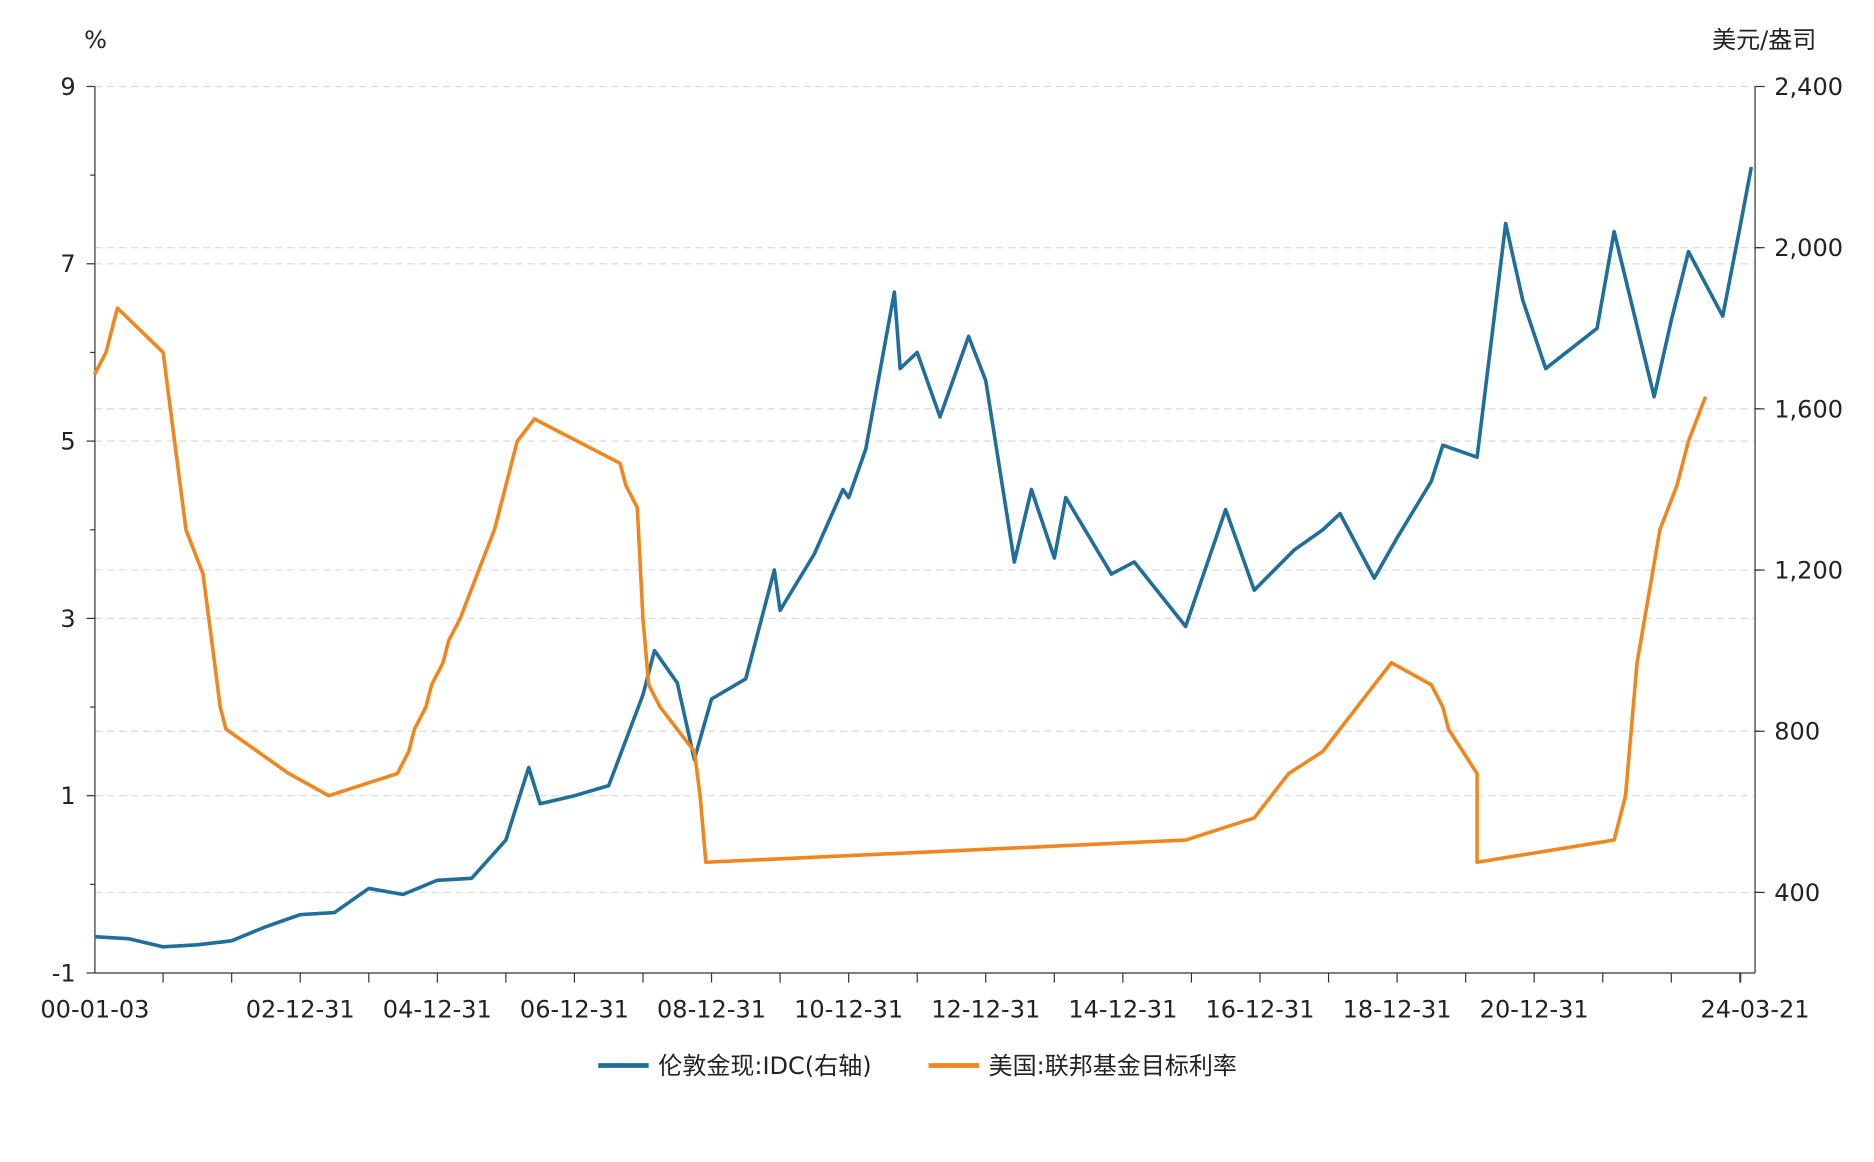 The width and height of the screenshot is (1874, 1162). I want to click on x-tick-label: 04-12-31, so click(437, 1009).